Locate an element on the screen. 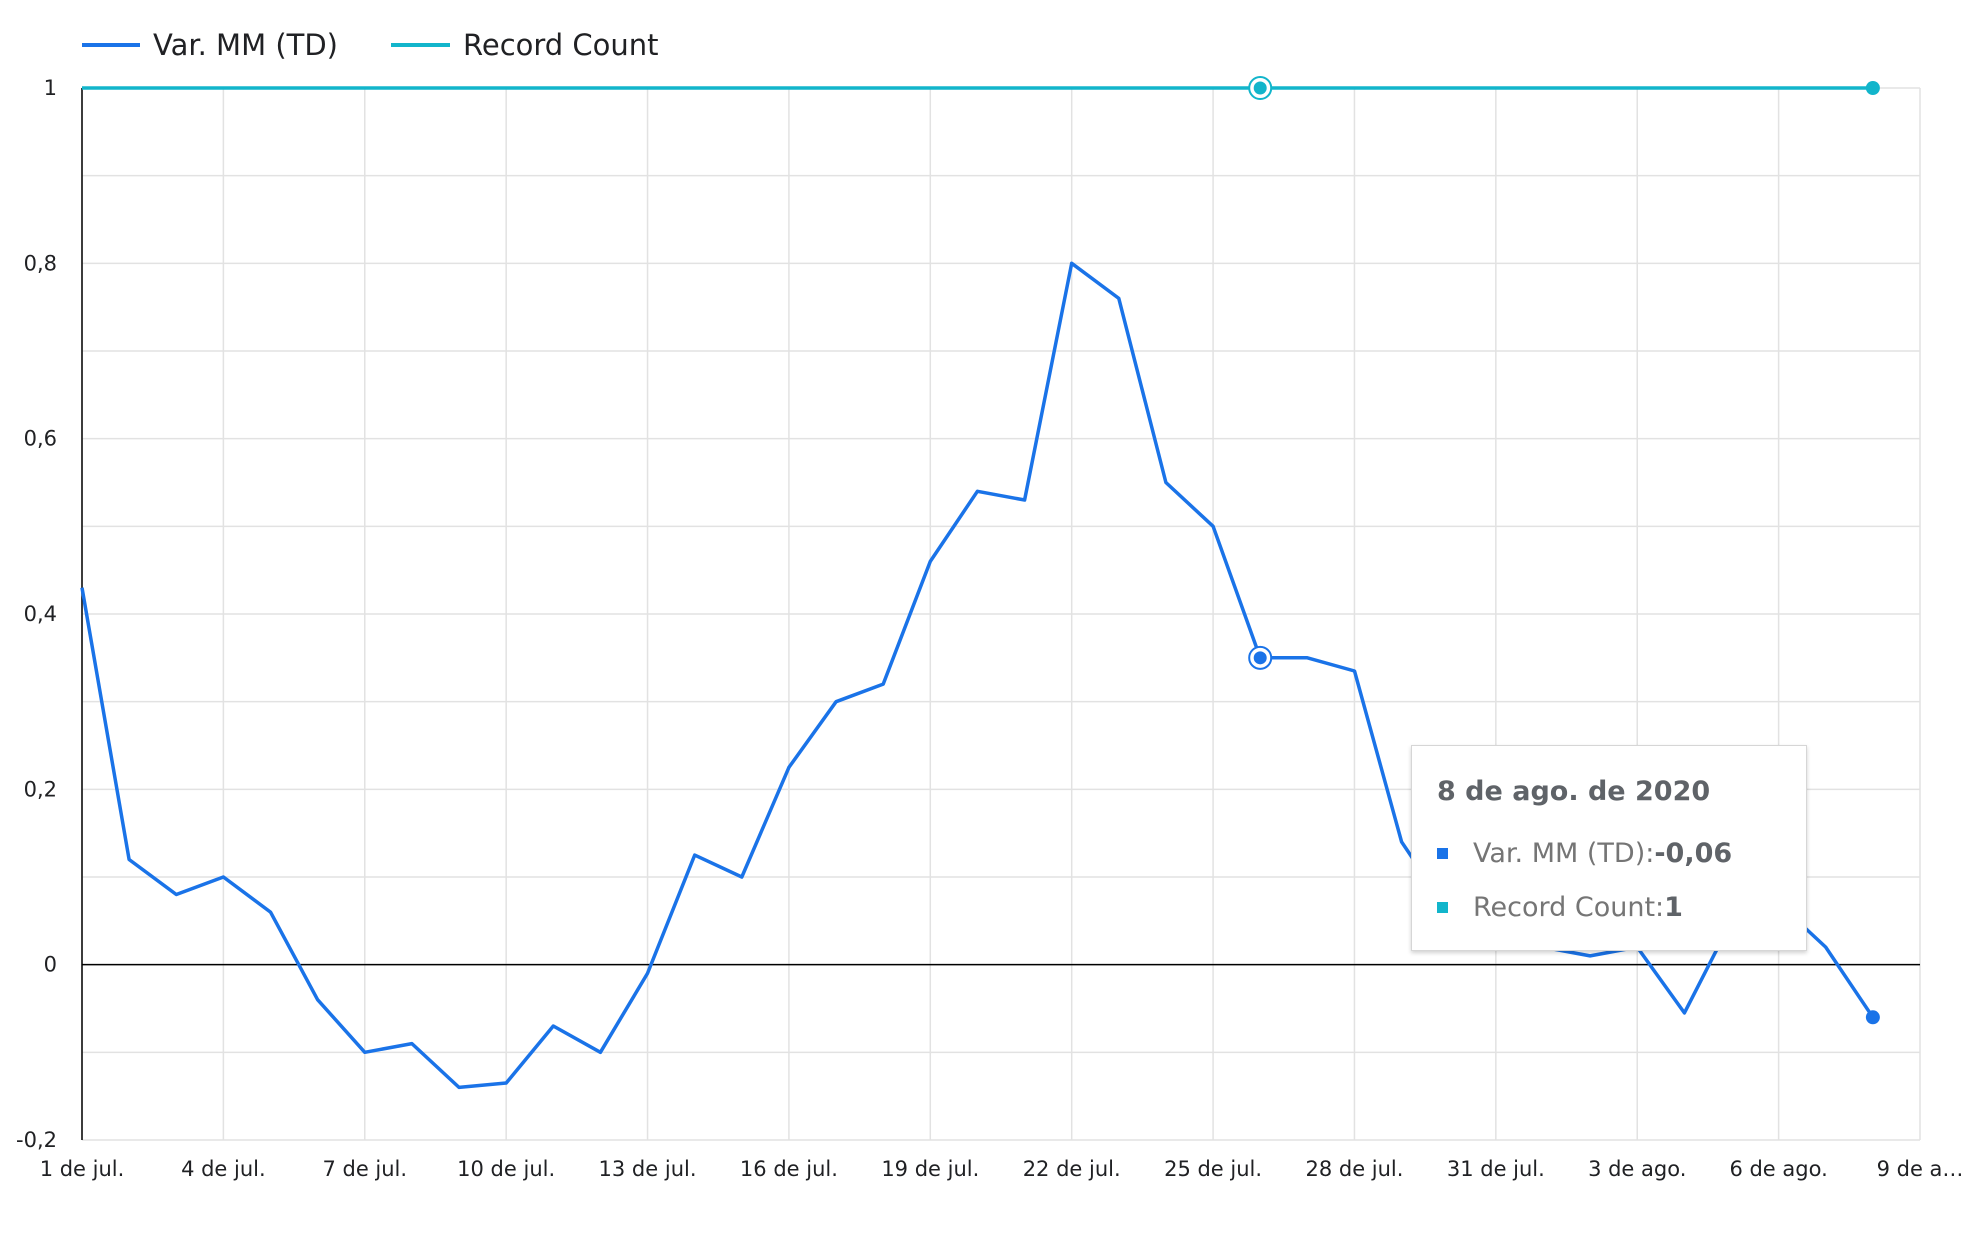  tooltip-label-var-mm: Var. MM (TD): is located at coordinates (1564, 853).